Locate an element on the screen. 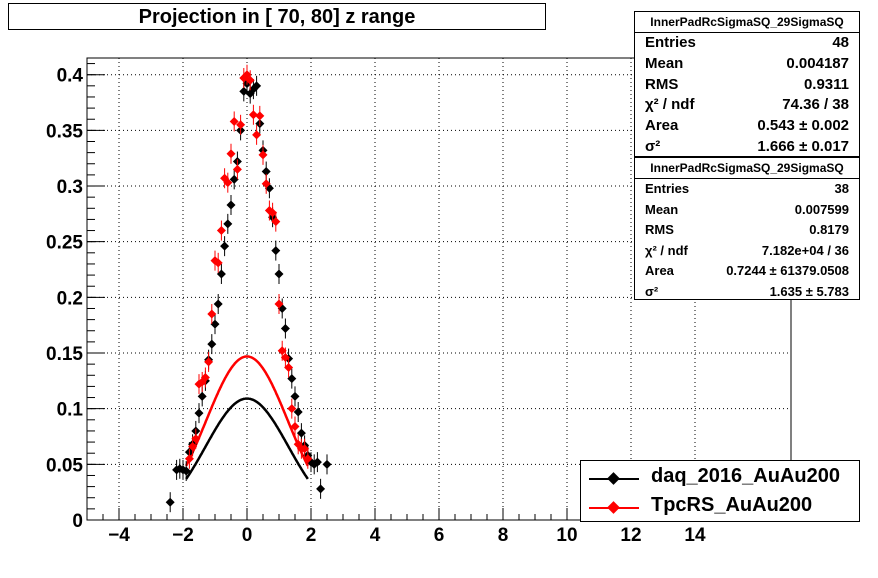 Image resolution: width=878 pixels, height=578 pixels. stat-row-mean: Mean 0.007599 is located at coordinates (747, 209).